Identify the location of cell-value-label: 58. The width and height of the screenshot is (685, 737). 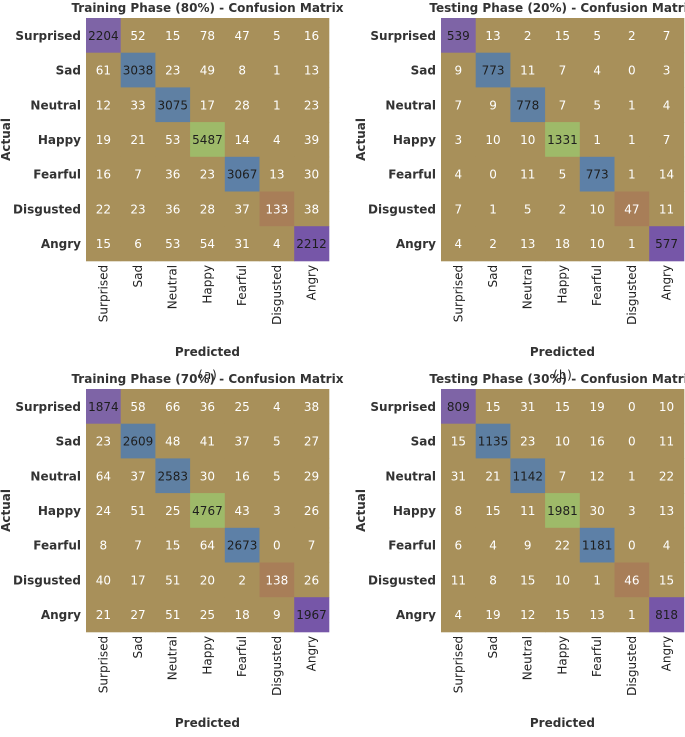
(137, 407).